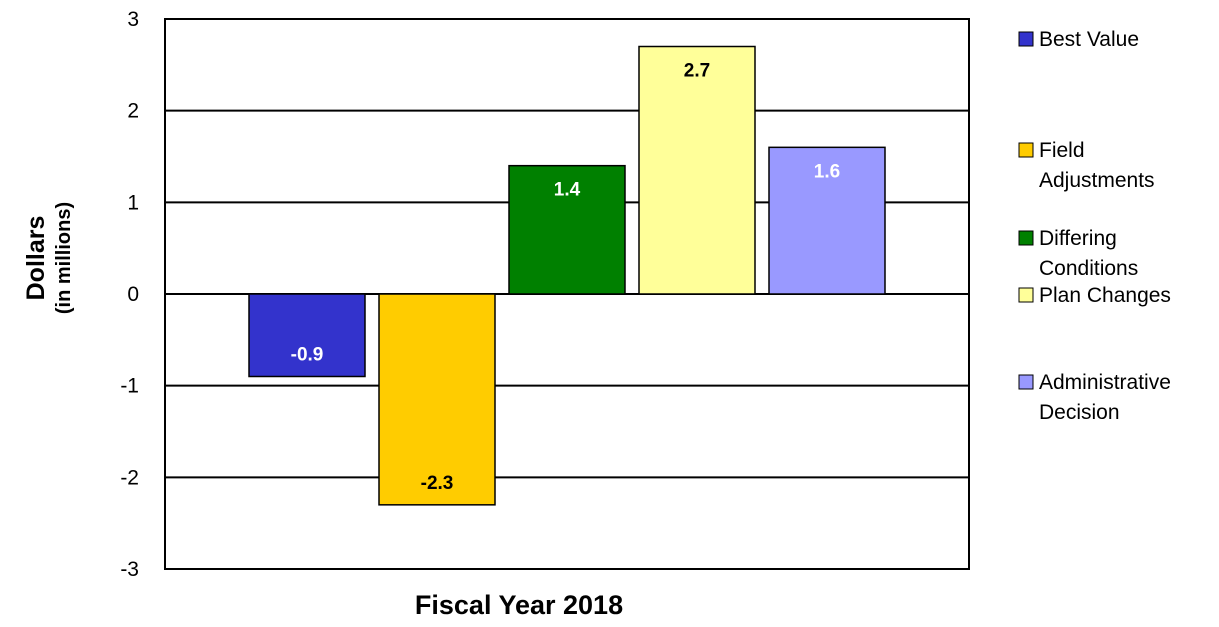 Image resolution: width=1219 pixels, height=627 pixels. What do you see at coordinates (1079, 412) in the screenshot?
I see `legend-label: Decision` at bounding box center [1079, 412].